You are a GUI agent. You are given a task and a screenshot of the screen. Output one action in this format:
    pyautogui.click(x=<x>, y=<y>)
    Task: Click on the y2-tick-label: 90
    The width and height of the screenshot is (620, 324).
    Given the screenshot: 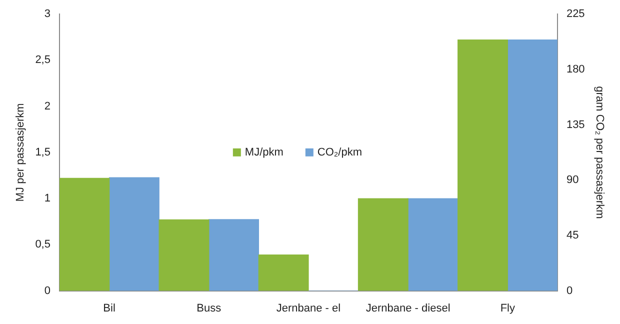 What is the action you would take?
    pyautogui.click(x=572, y=180)
    